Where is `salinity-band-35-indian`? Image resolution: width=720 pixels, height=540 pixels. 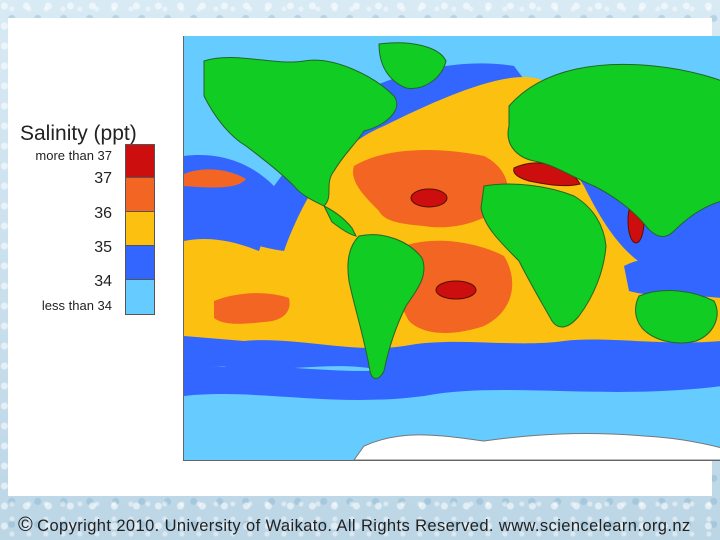 salinity-band-35-indian is located at coordinates (672, 277).